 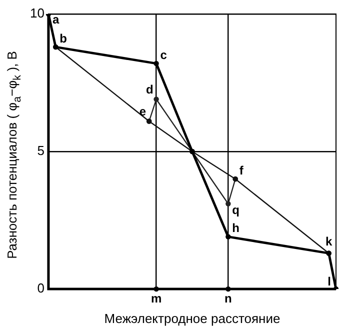 What do you see at coordinates (156, 299) in the screenshot?
I see `x-tick-label: m` at bounding box center [156, 299].